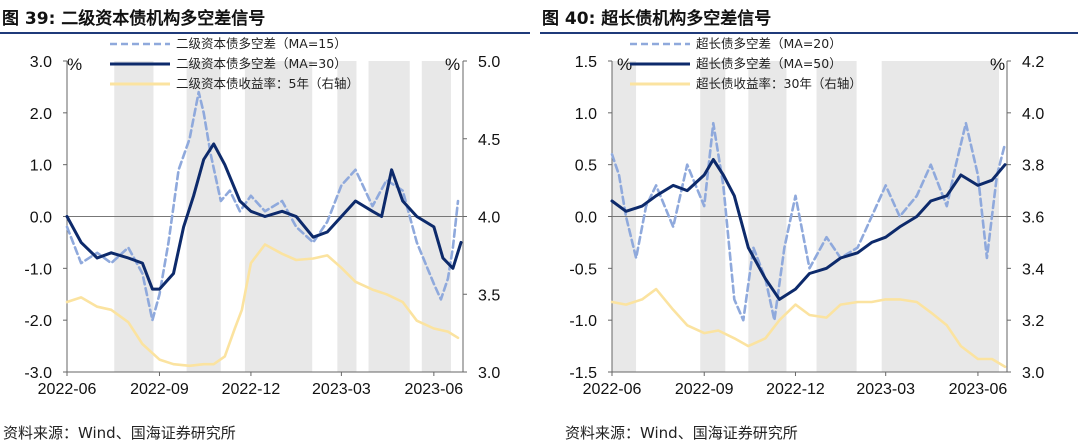 Image resolution: width=1080 pixels, height=448 pixels. Describe the element at coordinates (452, 64) in the screenshot. I see `chart39-right-unit: %` at that location.